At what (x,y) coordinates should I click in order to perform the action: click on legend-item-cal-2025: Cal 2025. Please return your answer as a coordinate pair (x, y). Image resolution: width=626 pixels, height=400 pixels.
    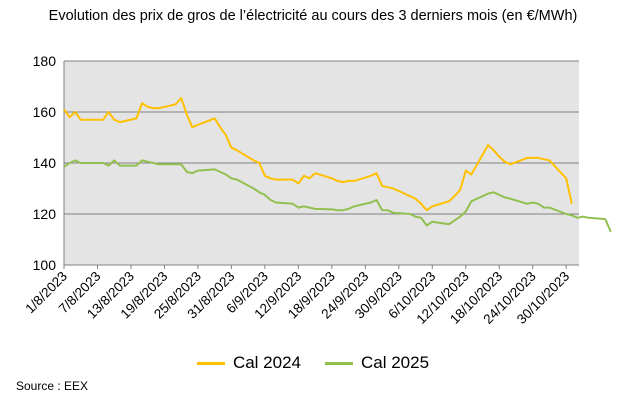
    Looking at the image, I should click on (377, 363).